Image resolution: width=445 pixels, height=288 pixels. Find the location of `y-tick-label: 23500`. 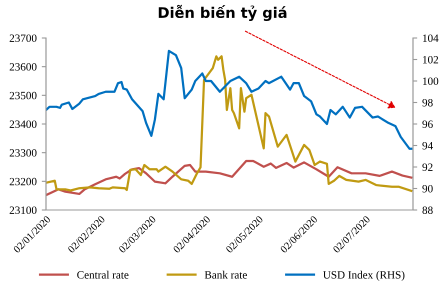

y-tick-label: 23500 is located at coordinates (23, 96).